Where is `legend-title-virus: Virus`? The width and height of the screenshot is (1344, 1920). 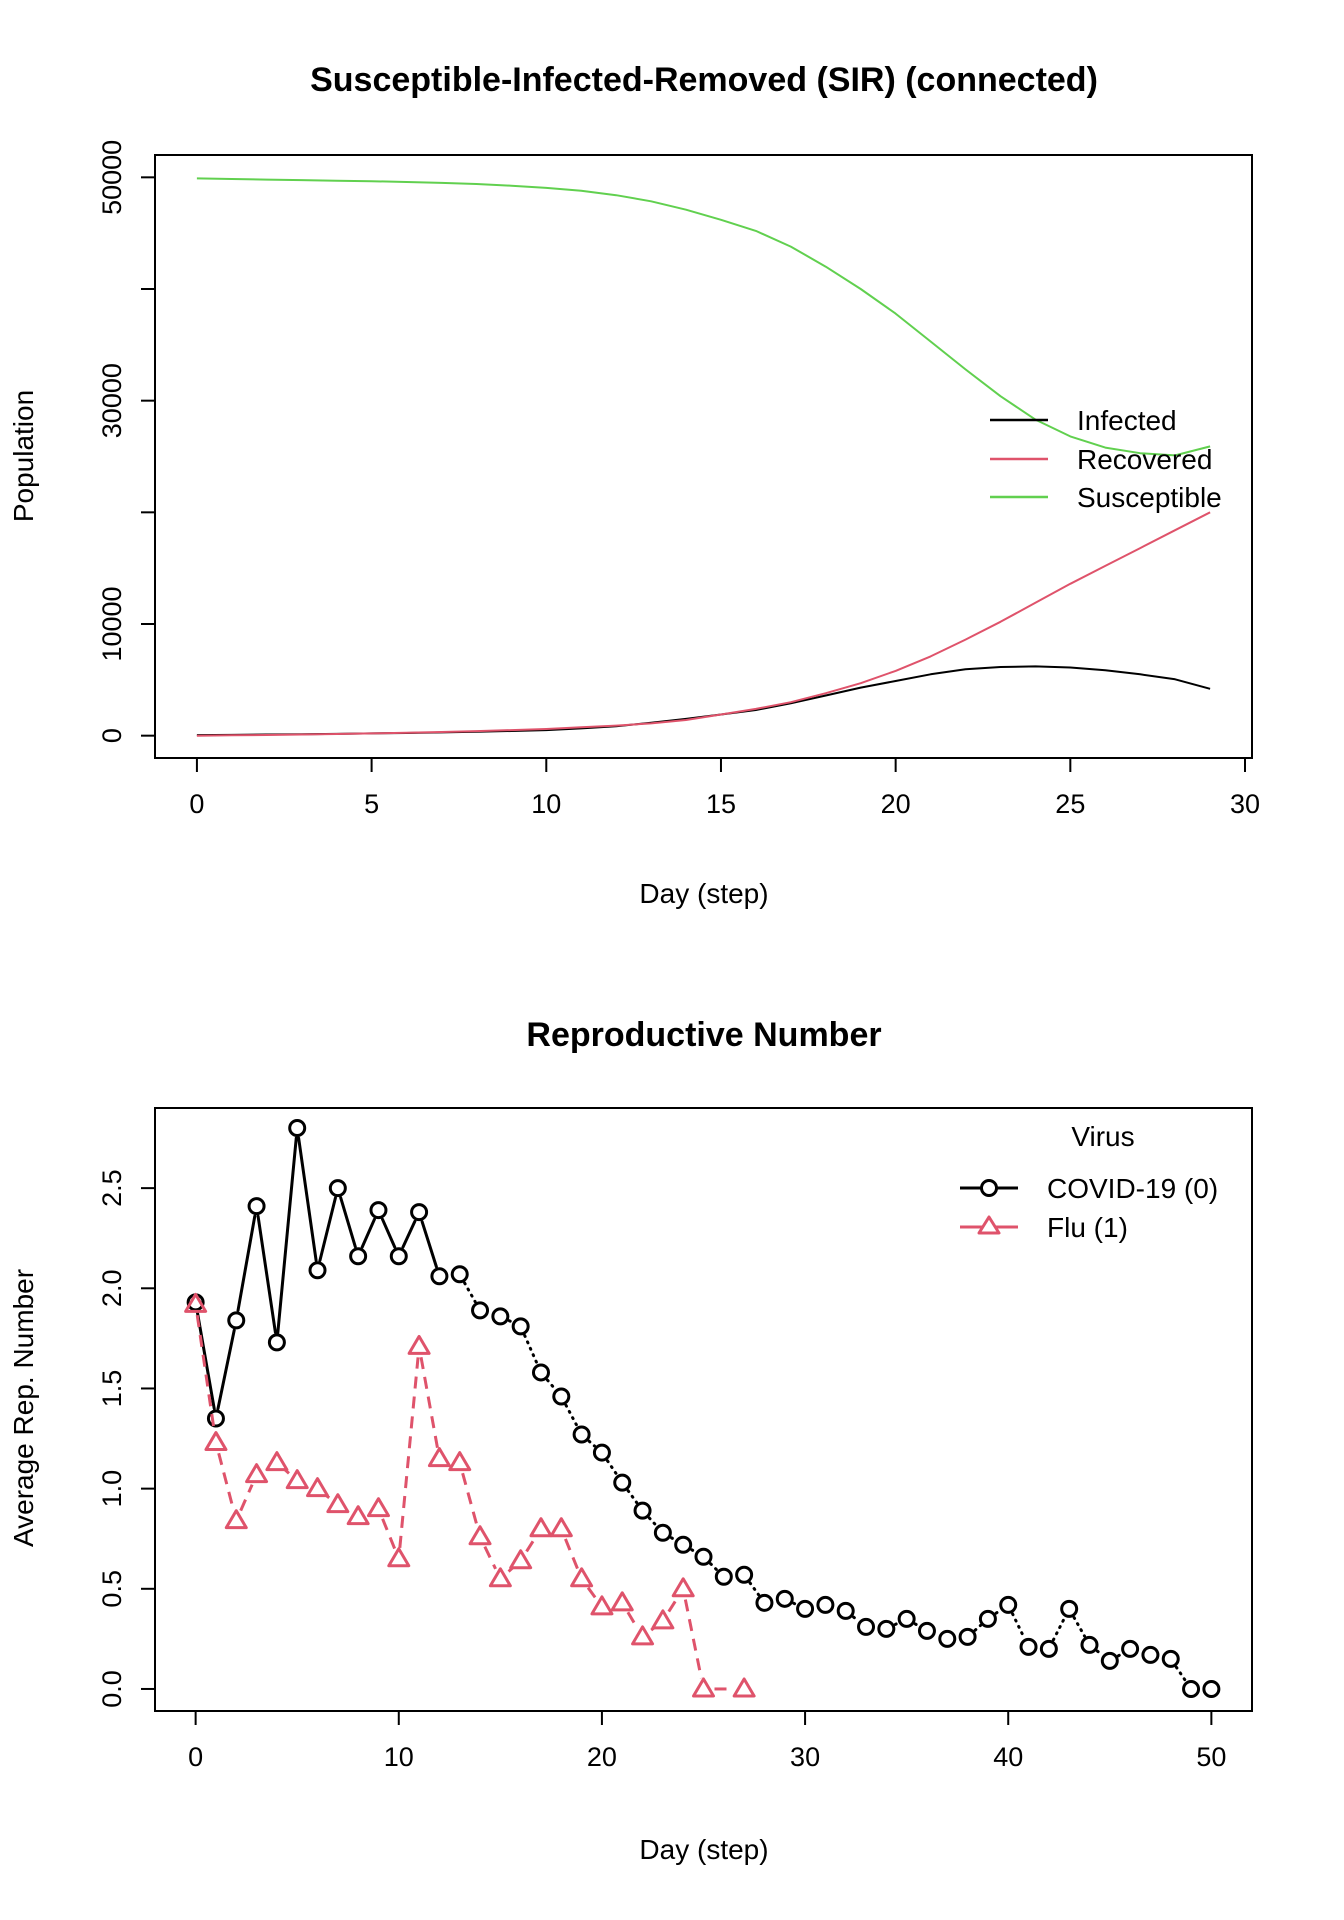 legend-title-virus: Virus is located at coordinates (1102, 1136).